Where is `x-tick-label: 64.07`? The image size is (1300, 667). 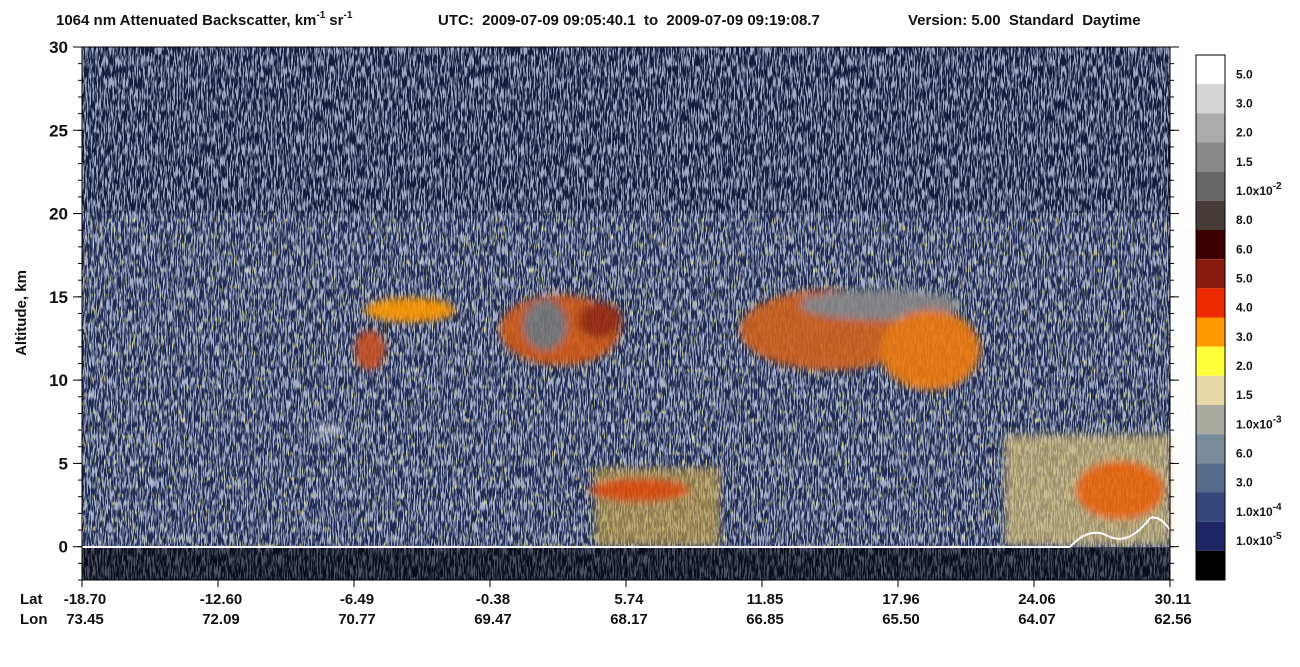
x-tick-label: 64.07 is located at coordinates (1037, 619).